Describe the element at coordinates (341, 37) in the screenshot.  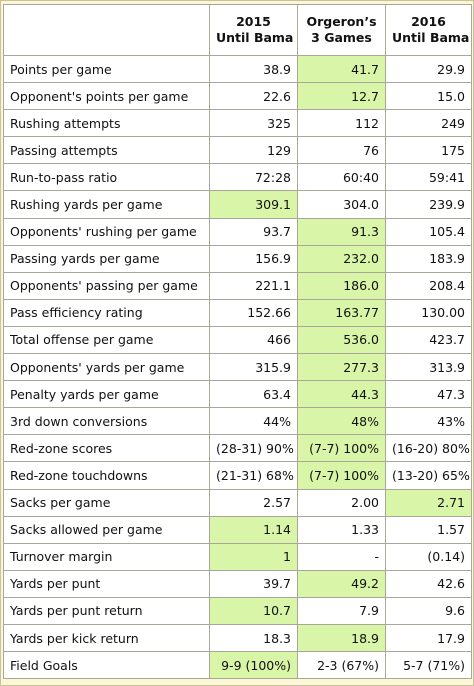
I see `header-col2-line2: 3 Games` at that location.